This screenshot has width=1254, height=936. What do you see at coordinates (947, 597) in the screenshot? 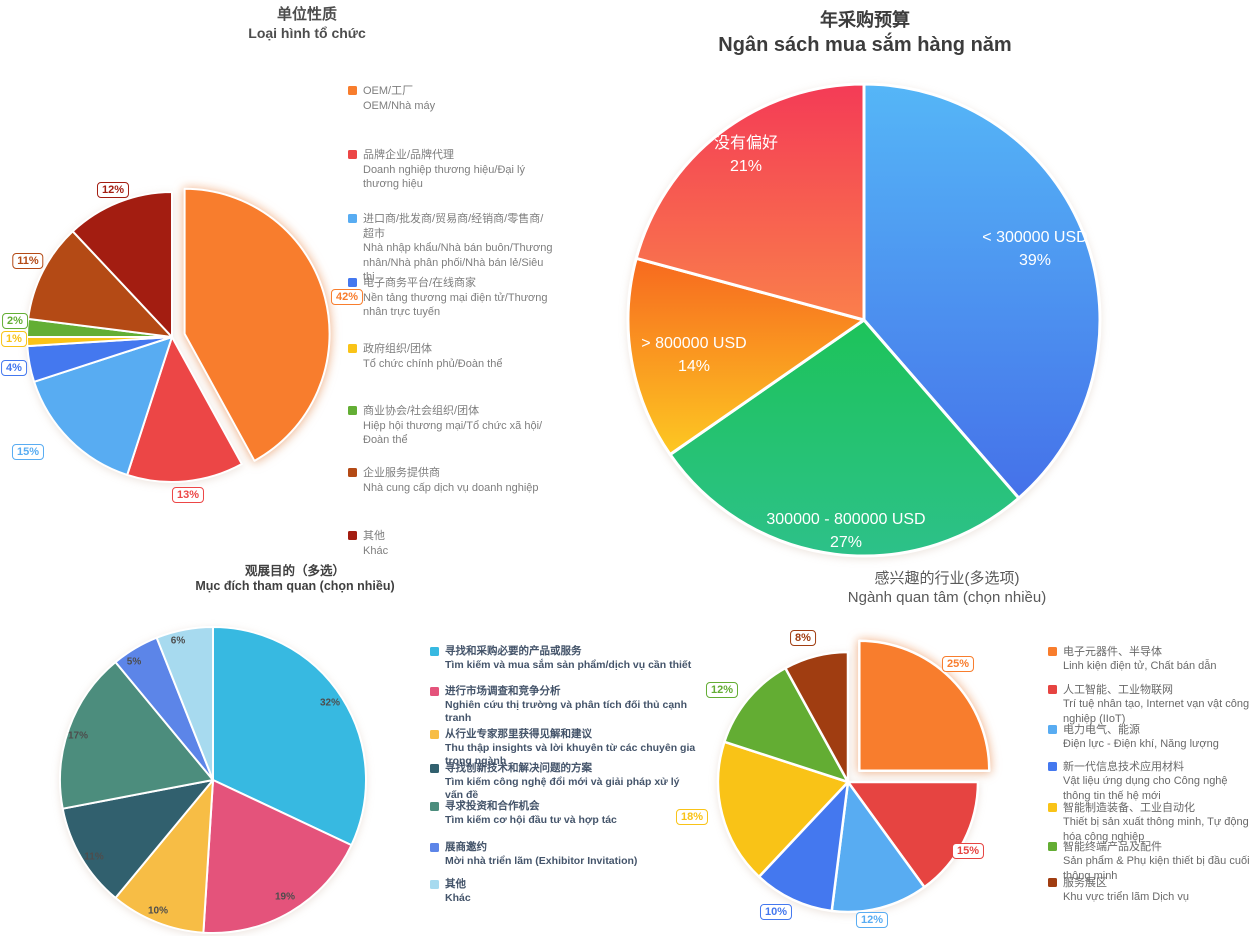
I see `industry-title-vi: Ngành quan tâm (chọn nhiều)` at bounding box center [947, 597].